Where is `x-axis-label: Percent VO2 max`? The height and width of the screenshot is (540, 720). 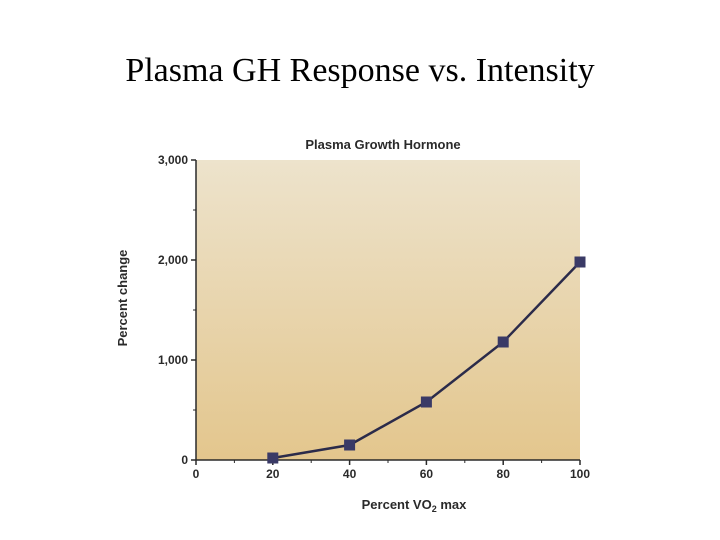 x-axis-label: Percent VO2 max is located at coordinates (415, 505).